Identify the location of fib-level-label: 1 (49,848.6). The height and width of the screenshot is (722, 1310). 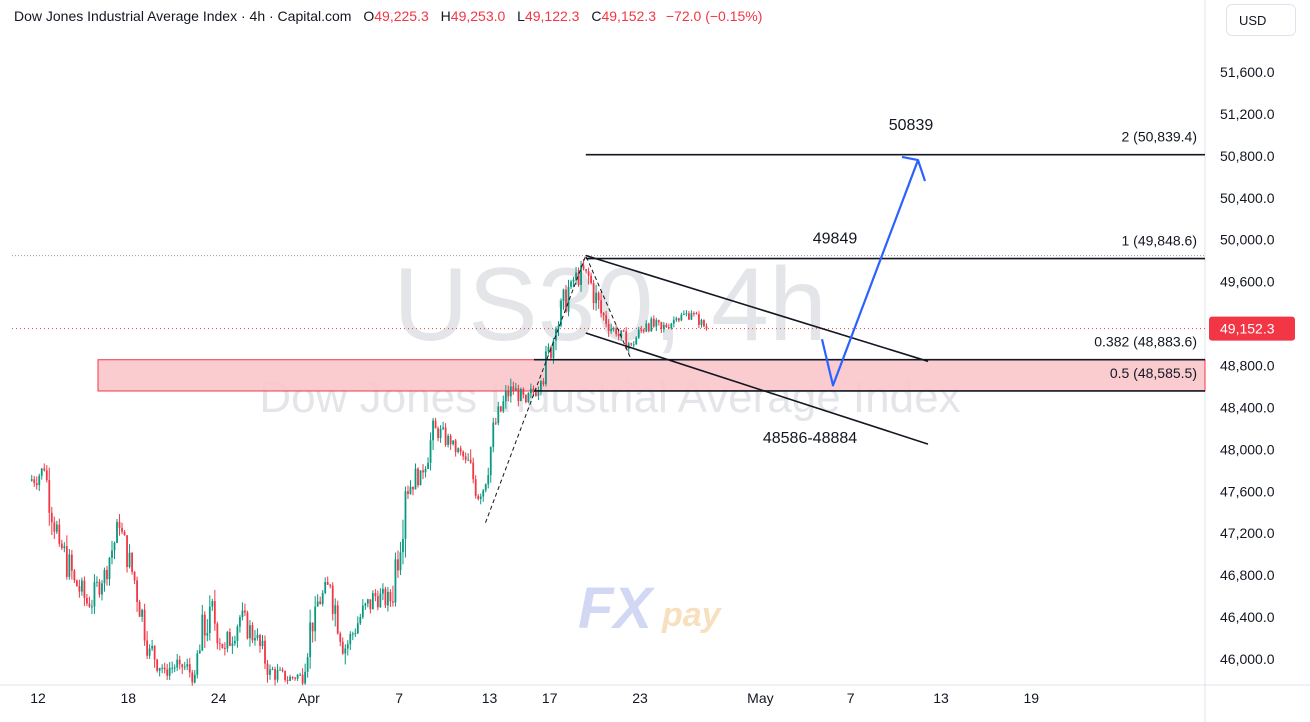
(1160, 241).